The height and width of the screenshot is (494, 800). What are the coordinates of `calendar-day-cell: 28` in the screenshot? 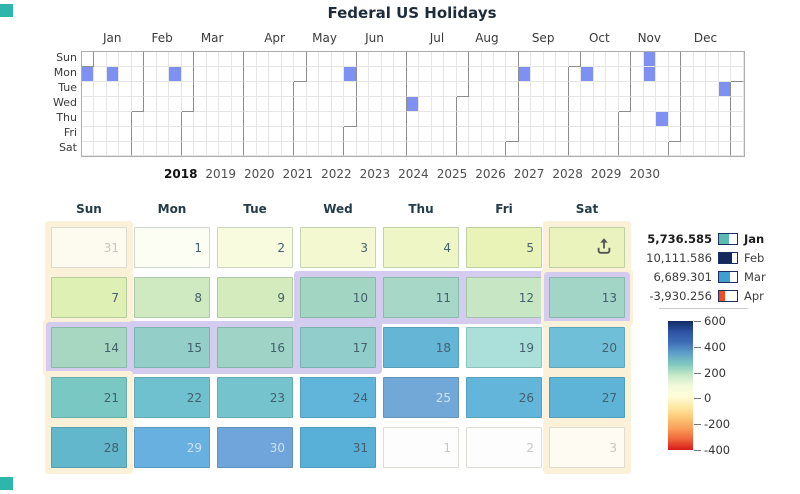 It's located at (89, 447).